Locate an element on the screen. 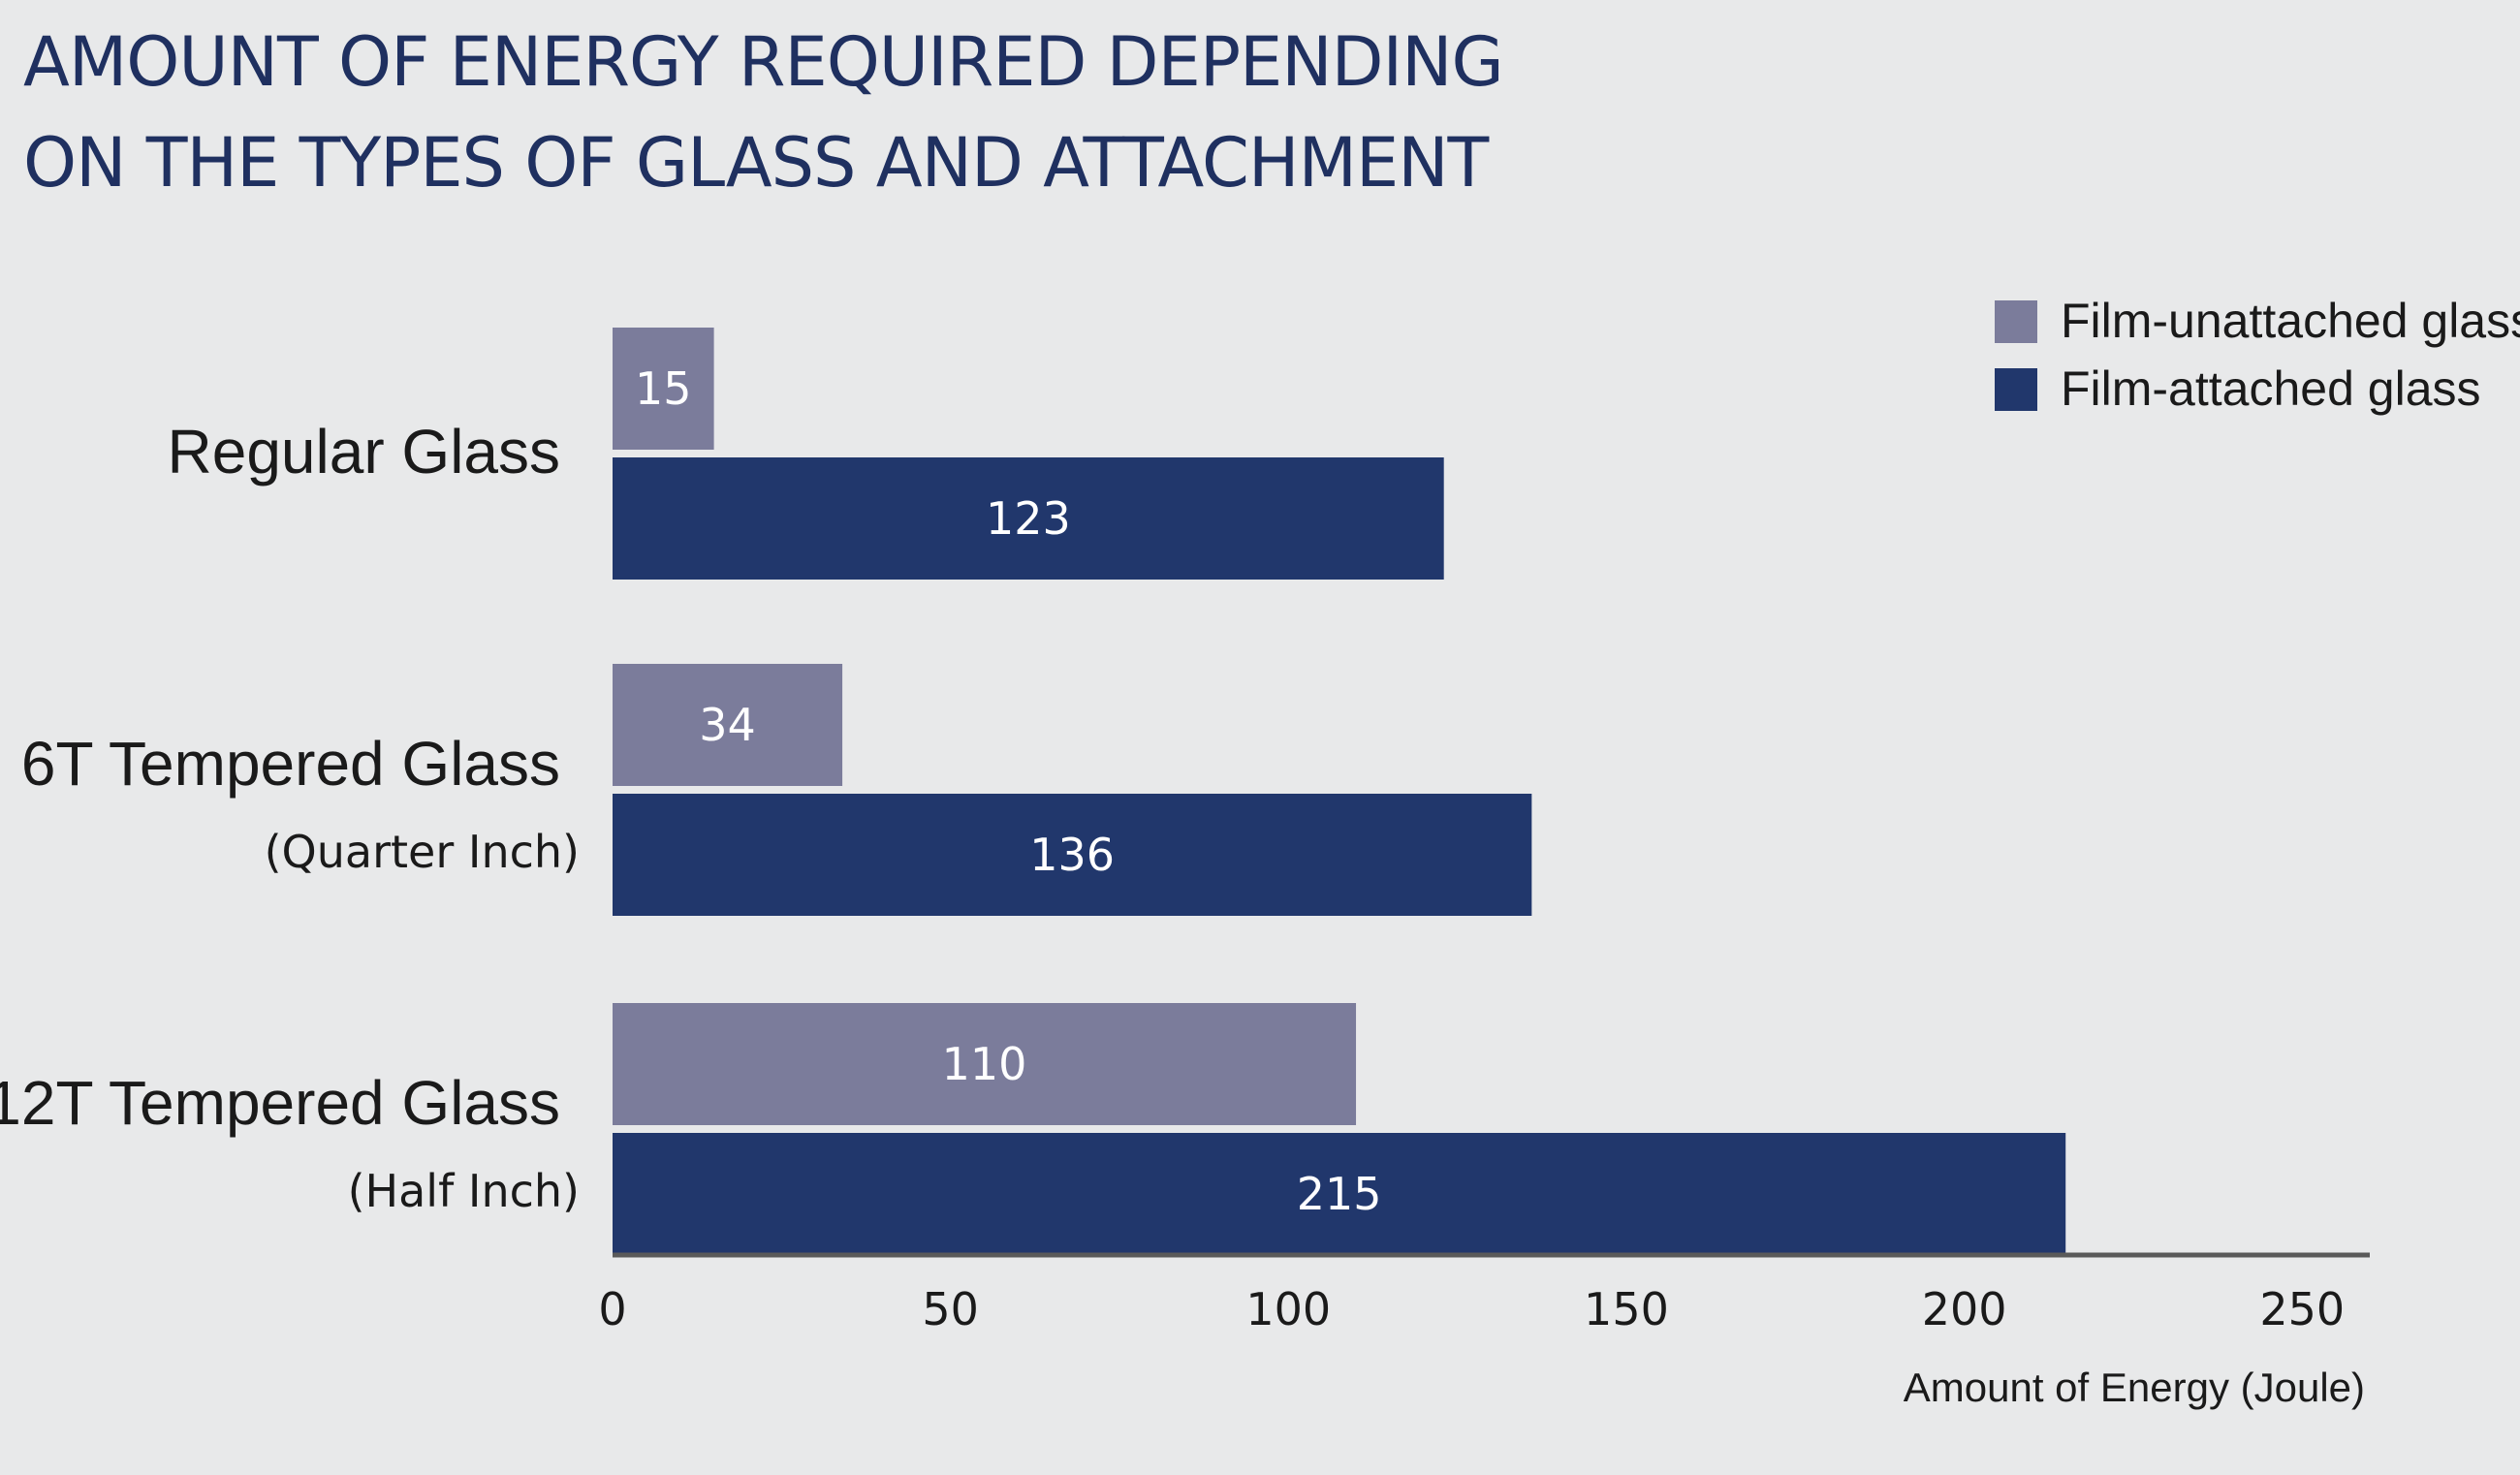  x-axis: 0 50 100 150 200 250 Amount of Energy (Joule) is located at coordinates (1484, 1331).